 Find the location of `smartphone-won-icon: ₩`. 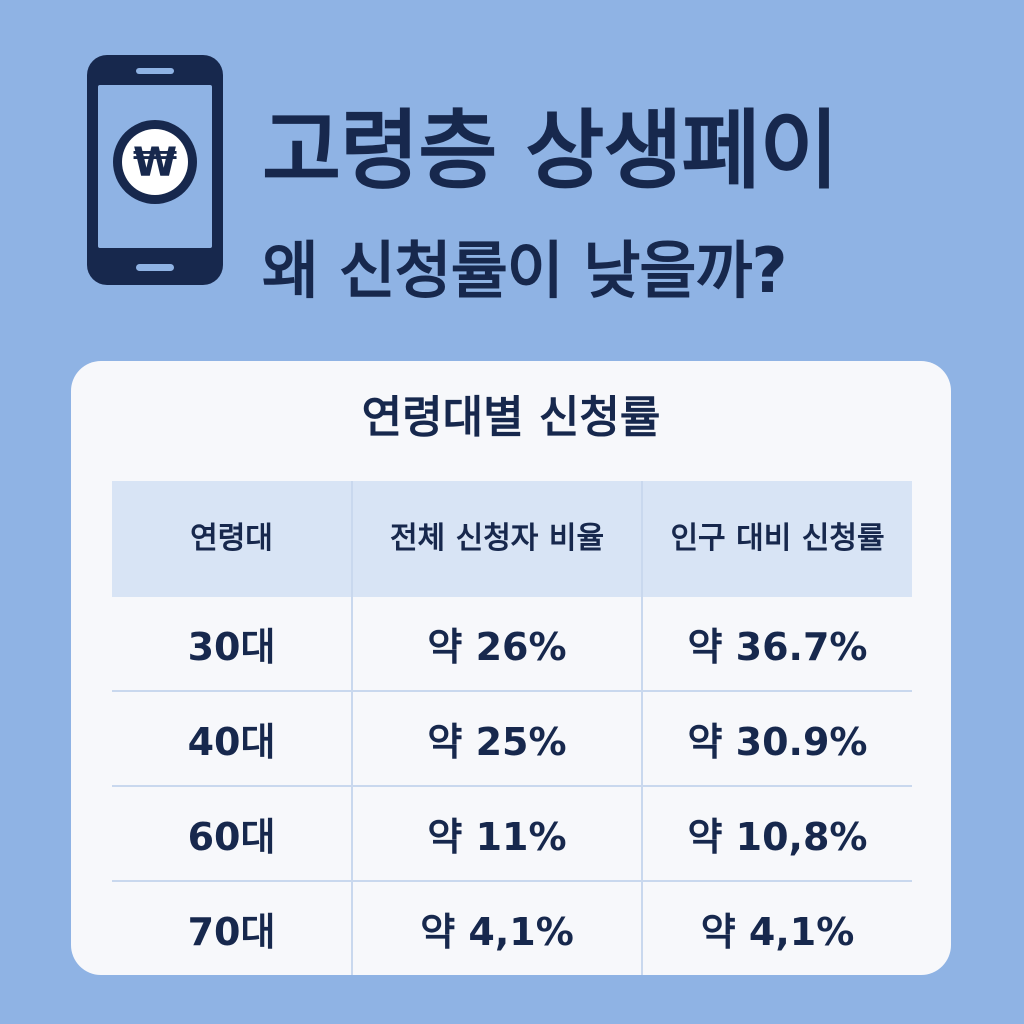

smartphone-won-icon: ₩ is located at coordinates (155, 170).